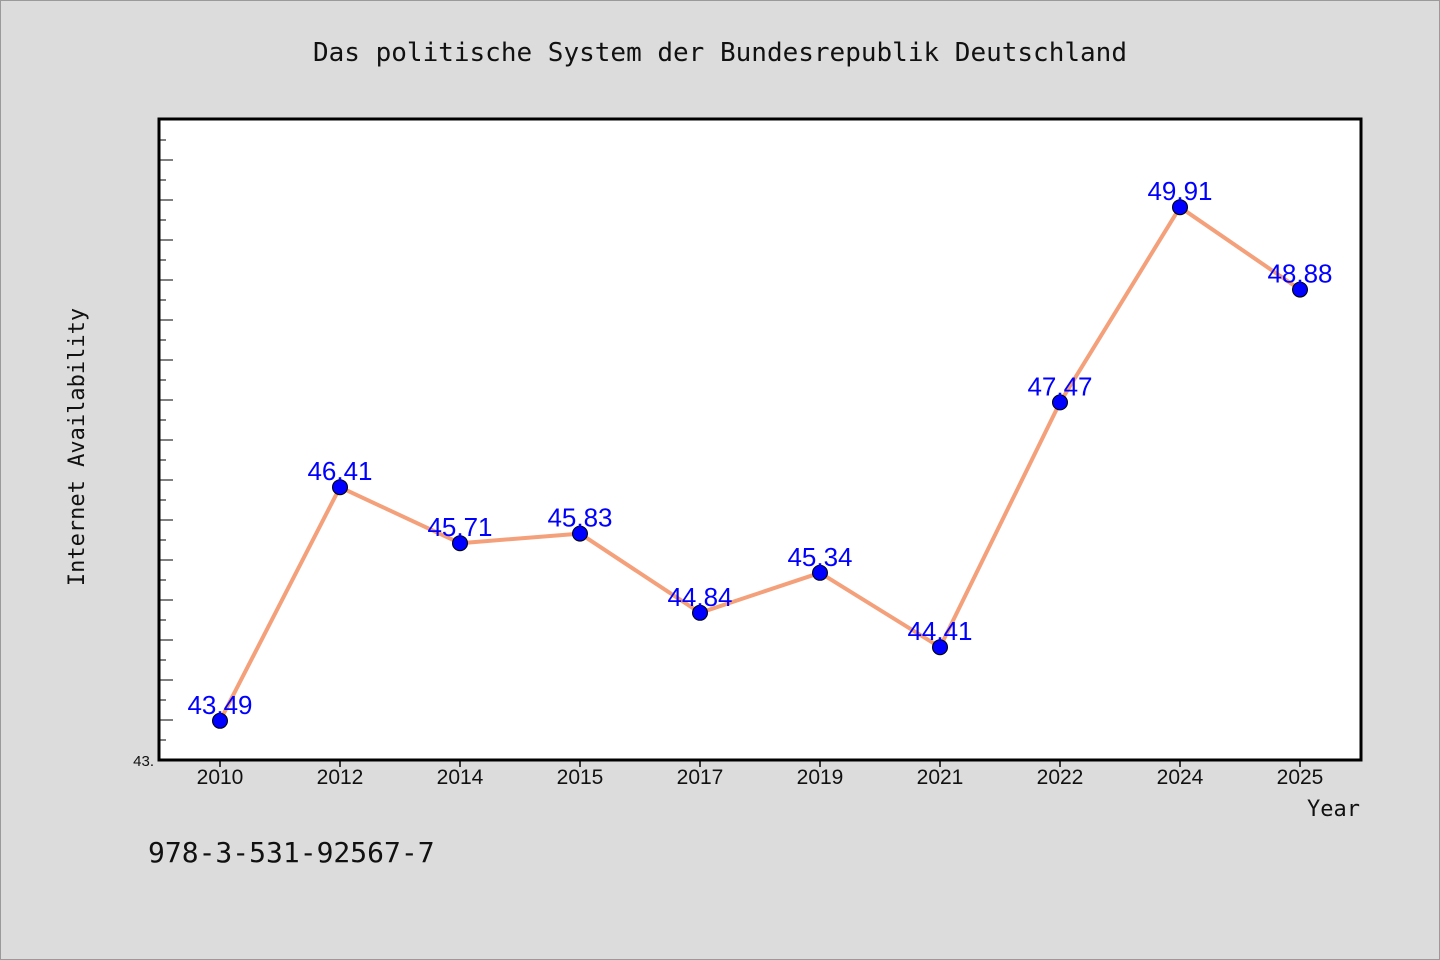 This screenshot has width=1440, height=960. What do you see at coordinates (760, 774) in the screenshot?
I see `x-axis-ticks: 2010 2012 2014 2015 2017 2019 2021 2022 2024 2025` at bounding box center [760, 774].